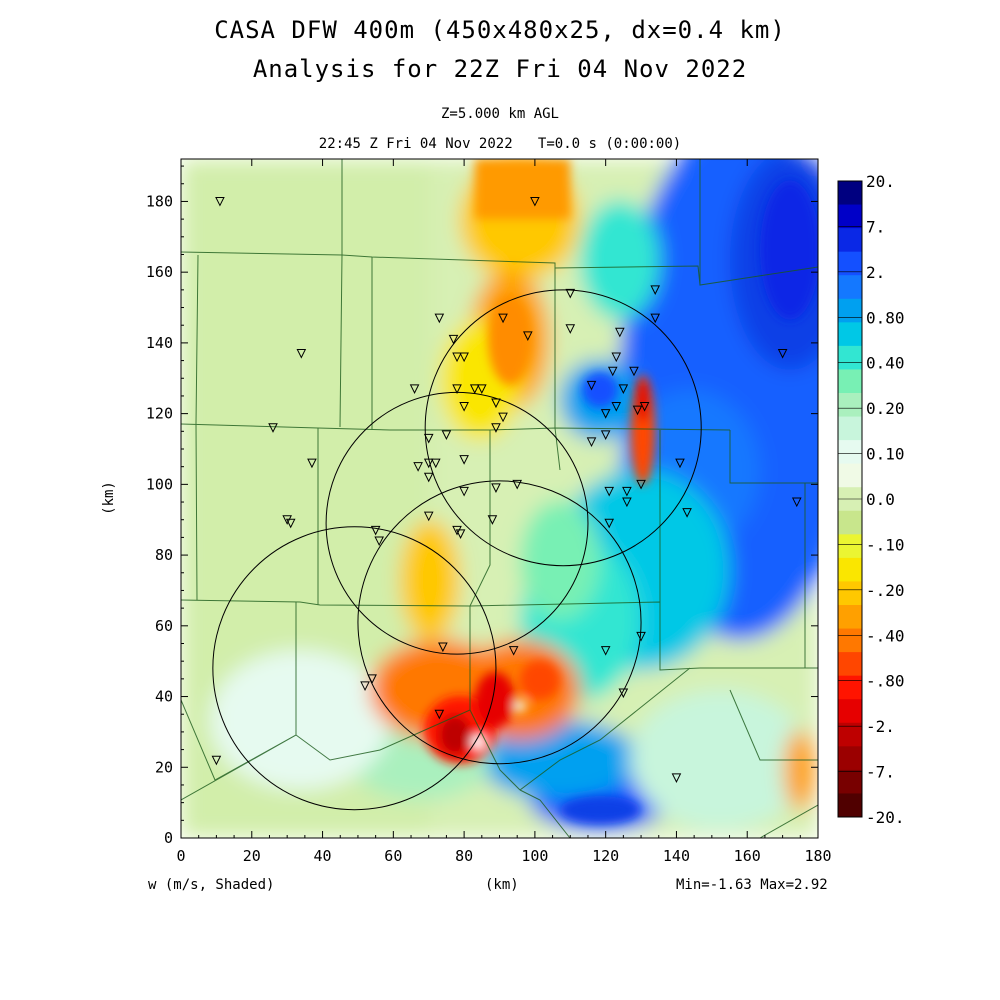 This screenshot has height=1000, width=1000. Describe the element at coordinates (885, 817) in the screenshot. I see `colorbar-label: -20.` at that location.